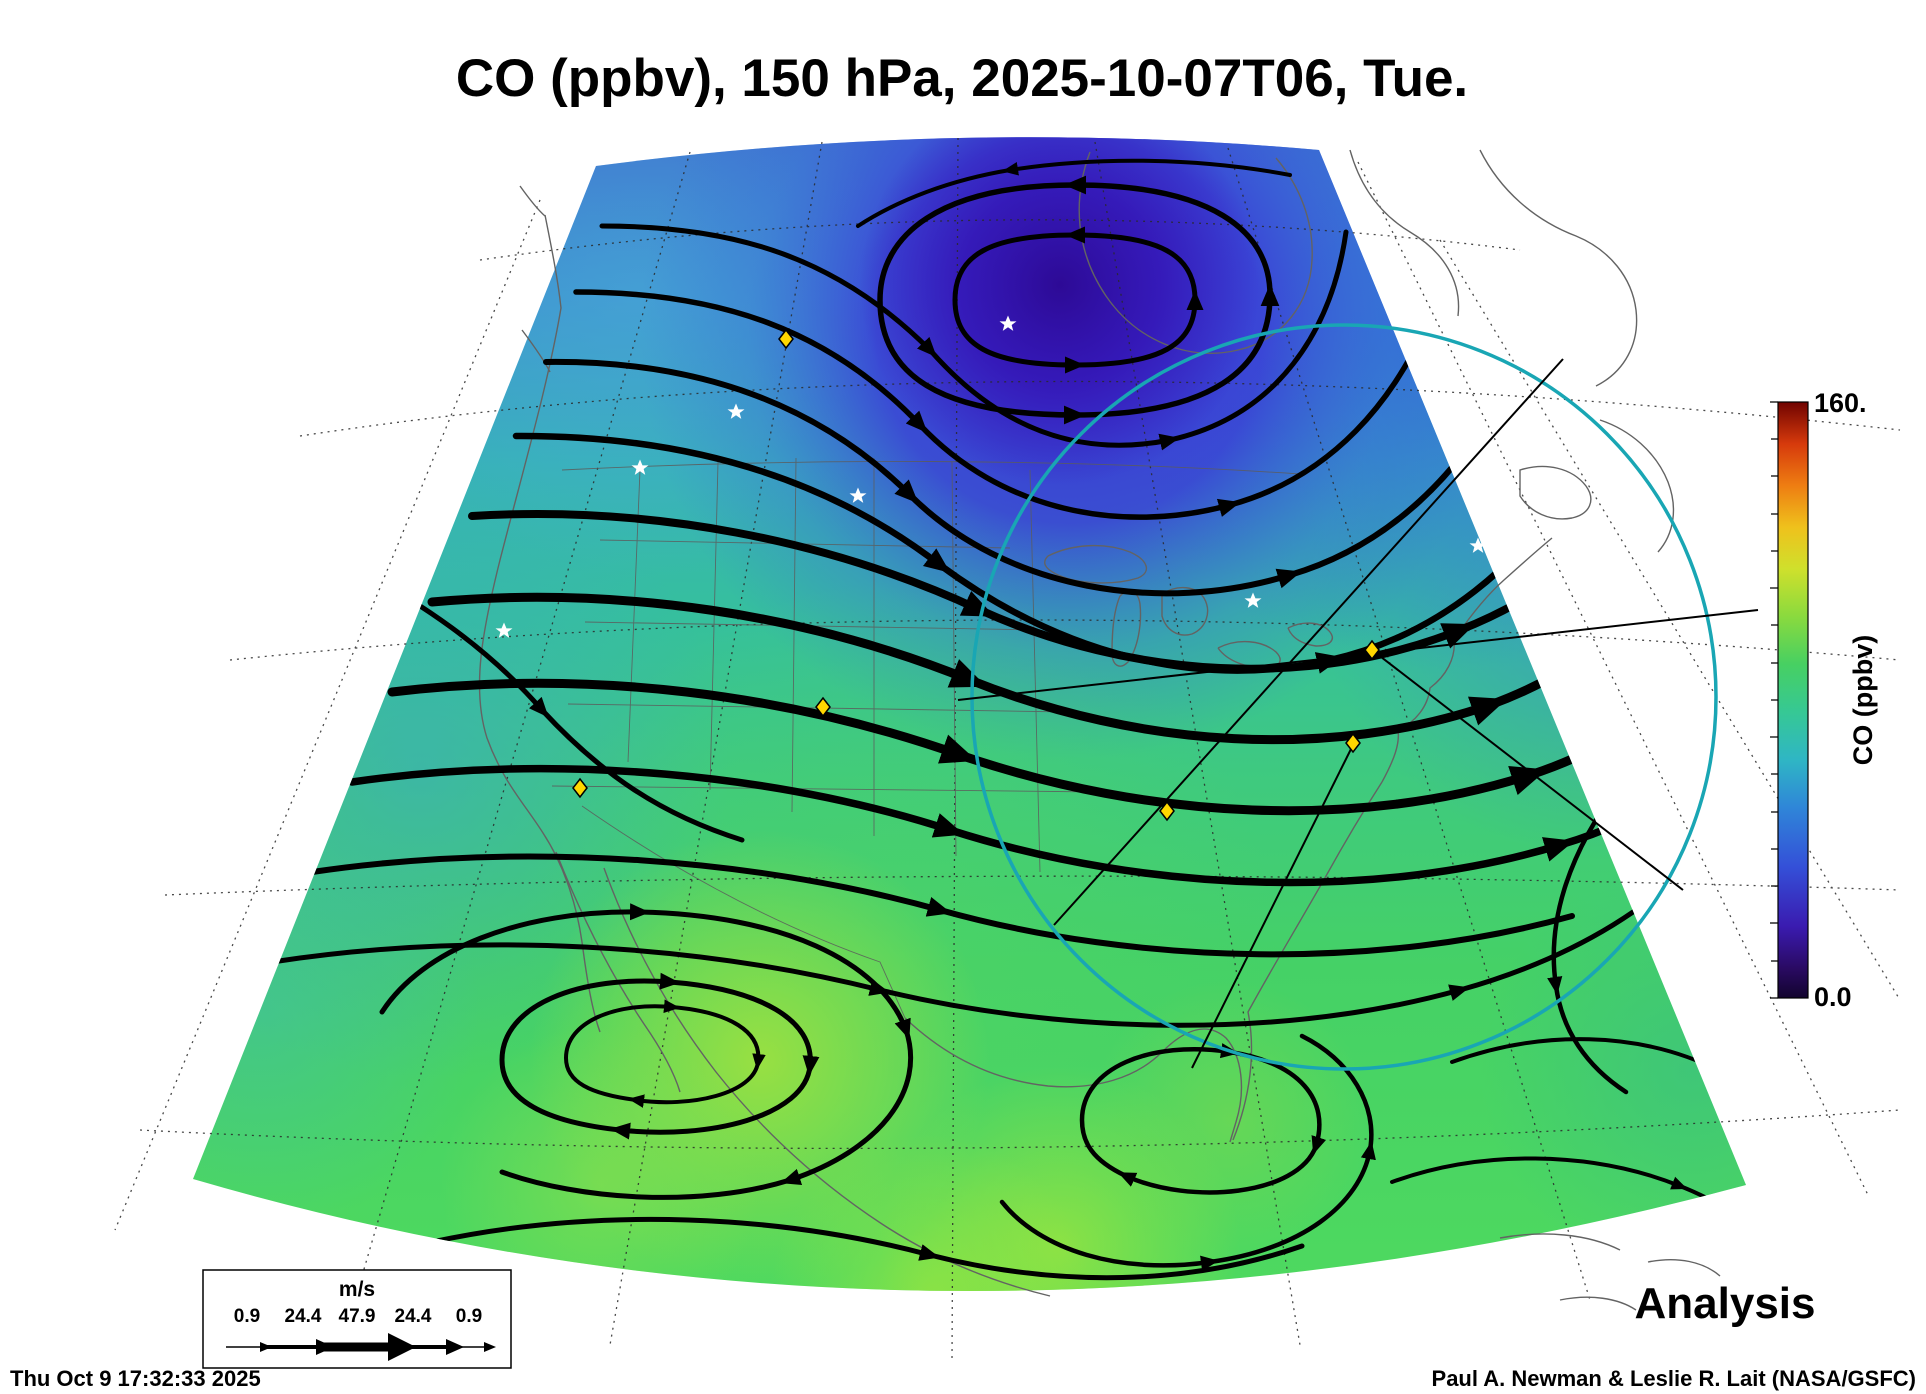 The image size is (1926, 1394). I want to click on generated-timestamp: Thu Oct 9 17:32:33 2025, so click(135, 1378).